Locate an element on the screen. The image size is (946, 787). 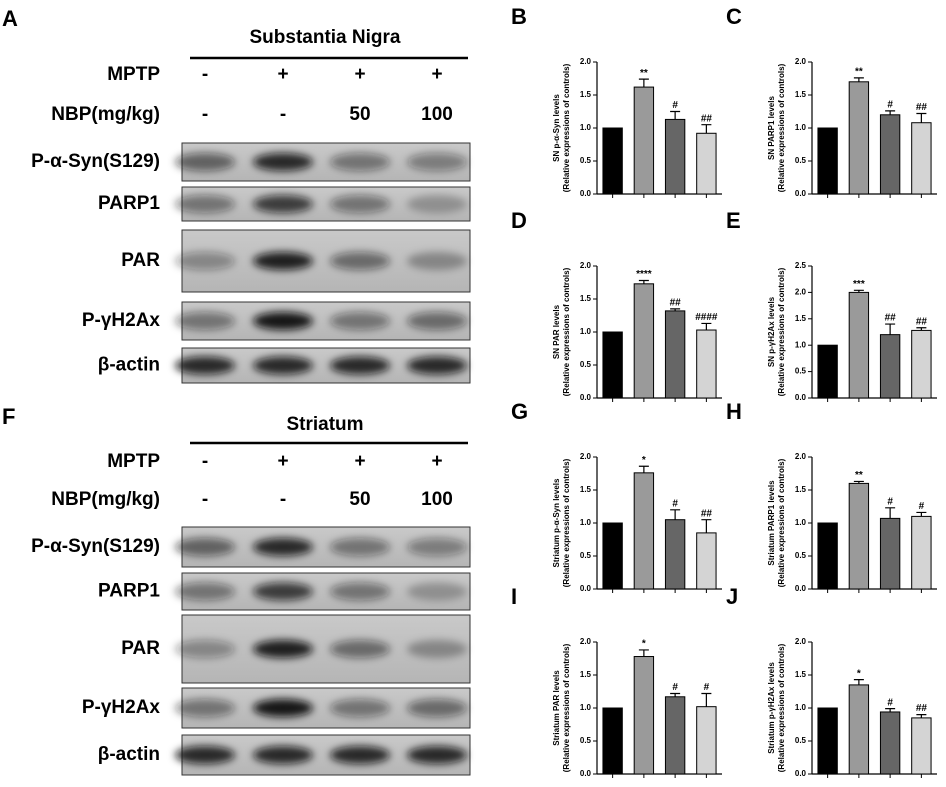
y-axis-label: Striatum PARP1 levels is located at coordinates (771, 523).